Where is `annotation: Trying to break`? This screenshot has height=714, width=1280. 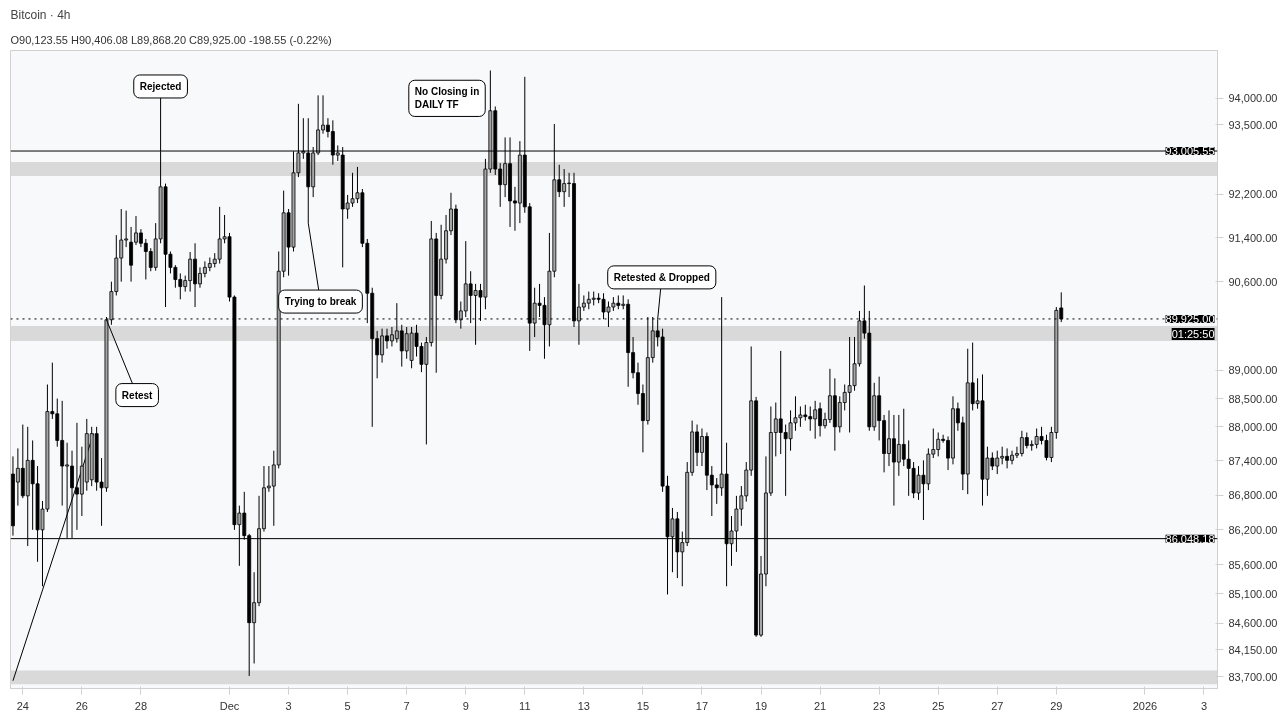
annotation: Trying to break is located at coordinates (320, 302).